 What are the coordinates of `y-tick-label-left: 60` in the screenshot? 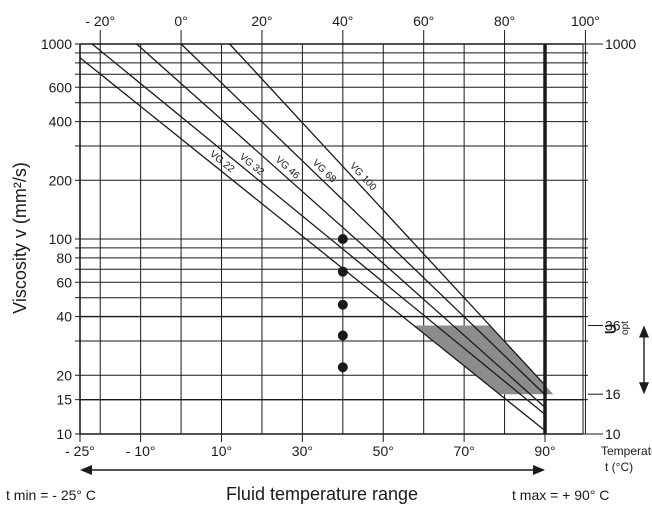 It's located at (64, 282).